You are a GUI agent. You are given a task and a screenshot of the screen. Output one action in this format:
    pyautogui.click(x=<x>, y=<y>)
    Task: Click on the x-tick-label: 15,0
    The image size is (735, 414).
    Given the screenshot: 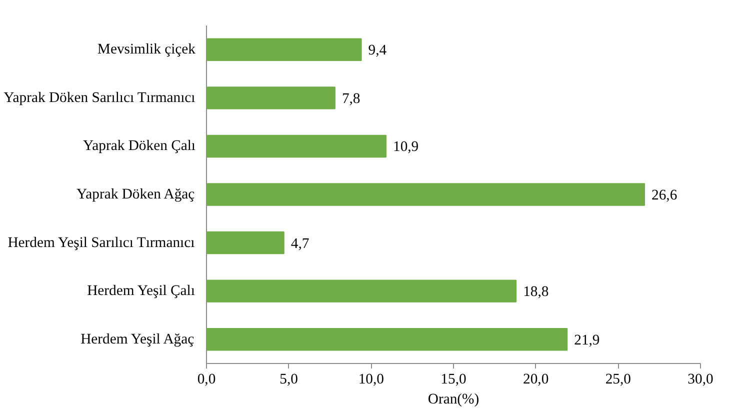 What is the action you would take?
    pyautogui.click(x=453, y=380)
    